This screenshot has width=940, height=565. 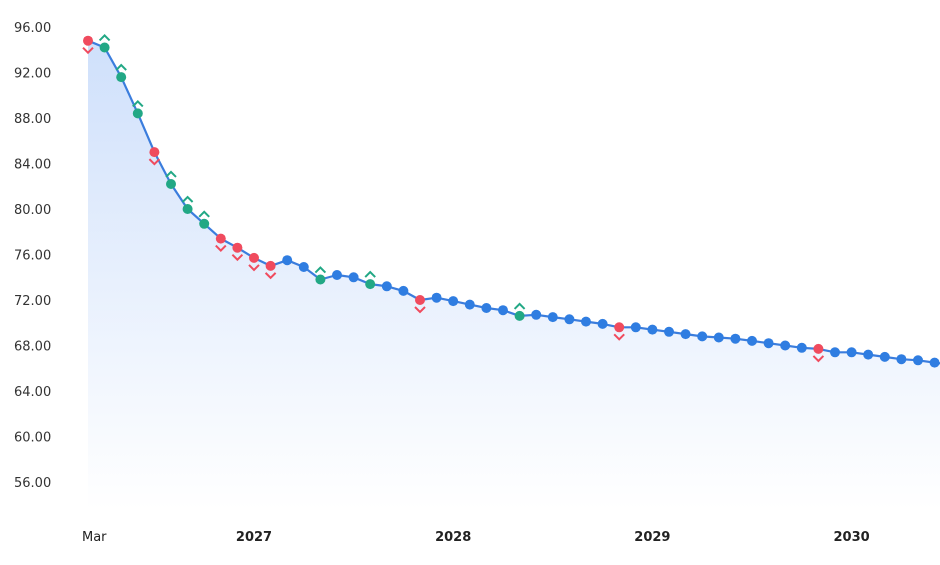 I want to click on y-tick-label: 92.00, so click(x=32, y=74).